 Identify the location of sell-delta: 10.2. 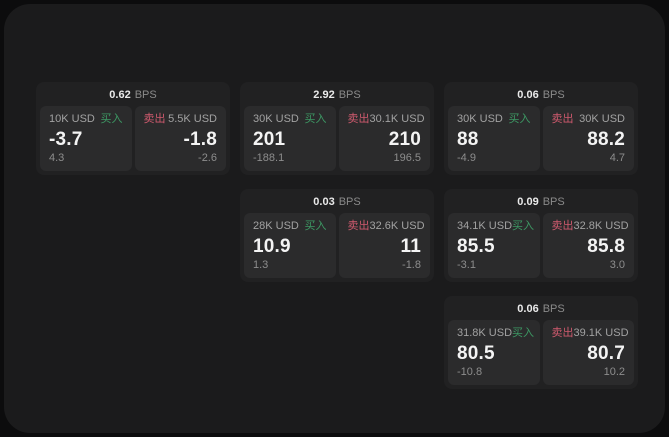
(614, 372).